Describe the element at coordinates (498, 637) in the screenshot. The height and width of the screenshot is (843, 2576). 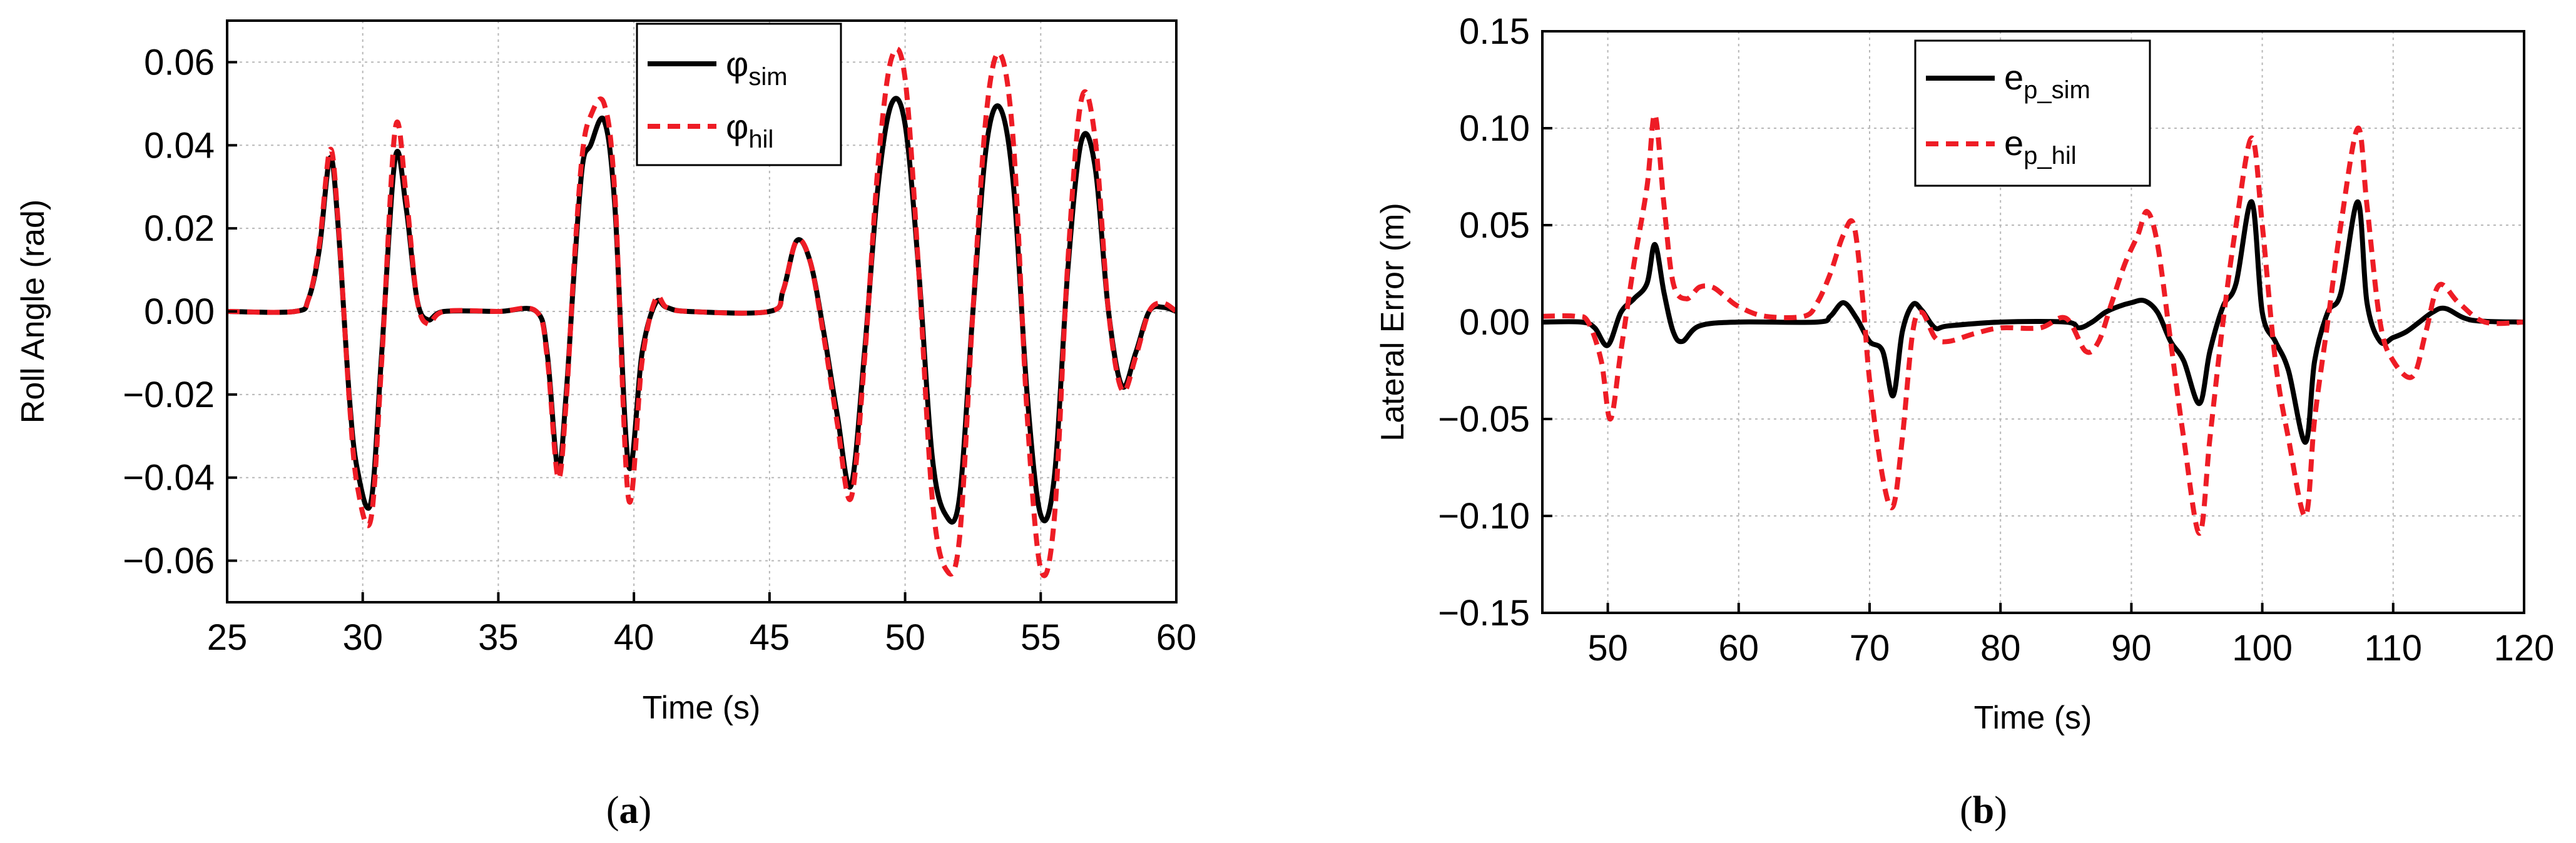
I see `x-tick-label: 35` at that location.